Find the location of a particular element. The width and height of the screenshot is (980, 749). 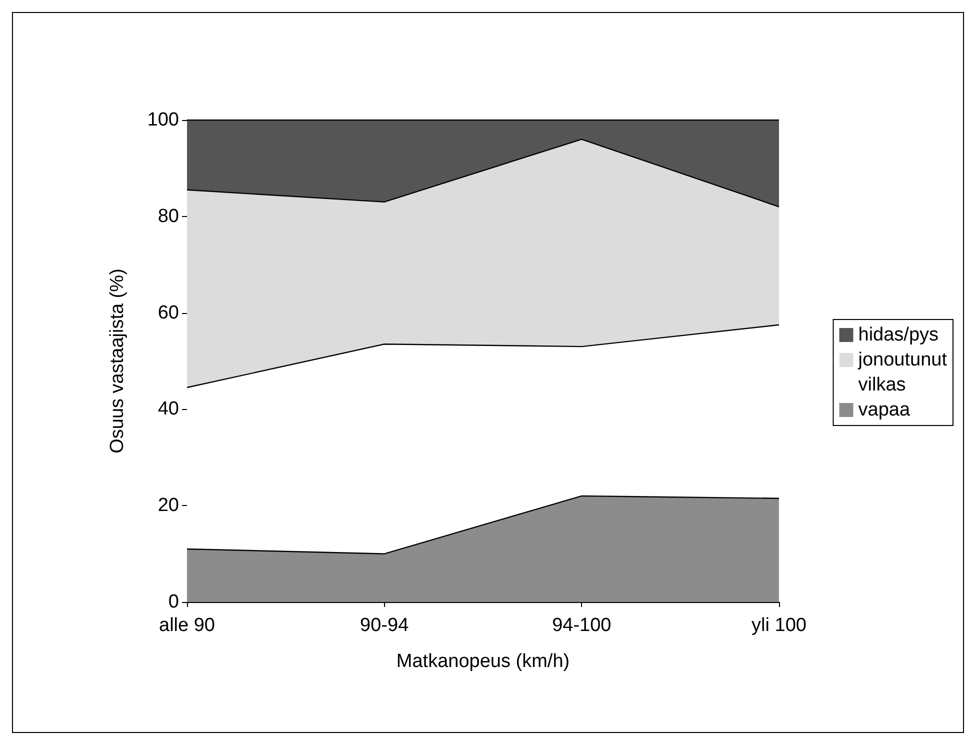

y-tick-label: 40 is located at coordinates (168, 409).